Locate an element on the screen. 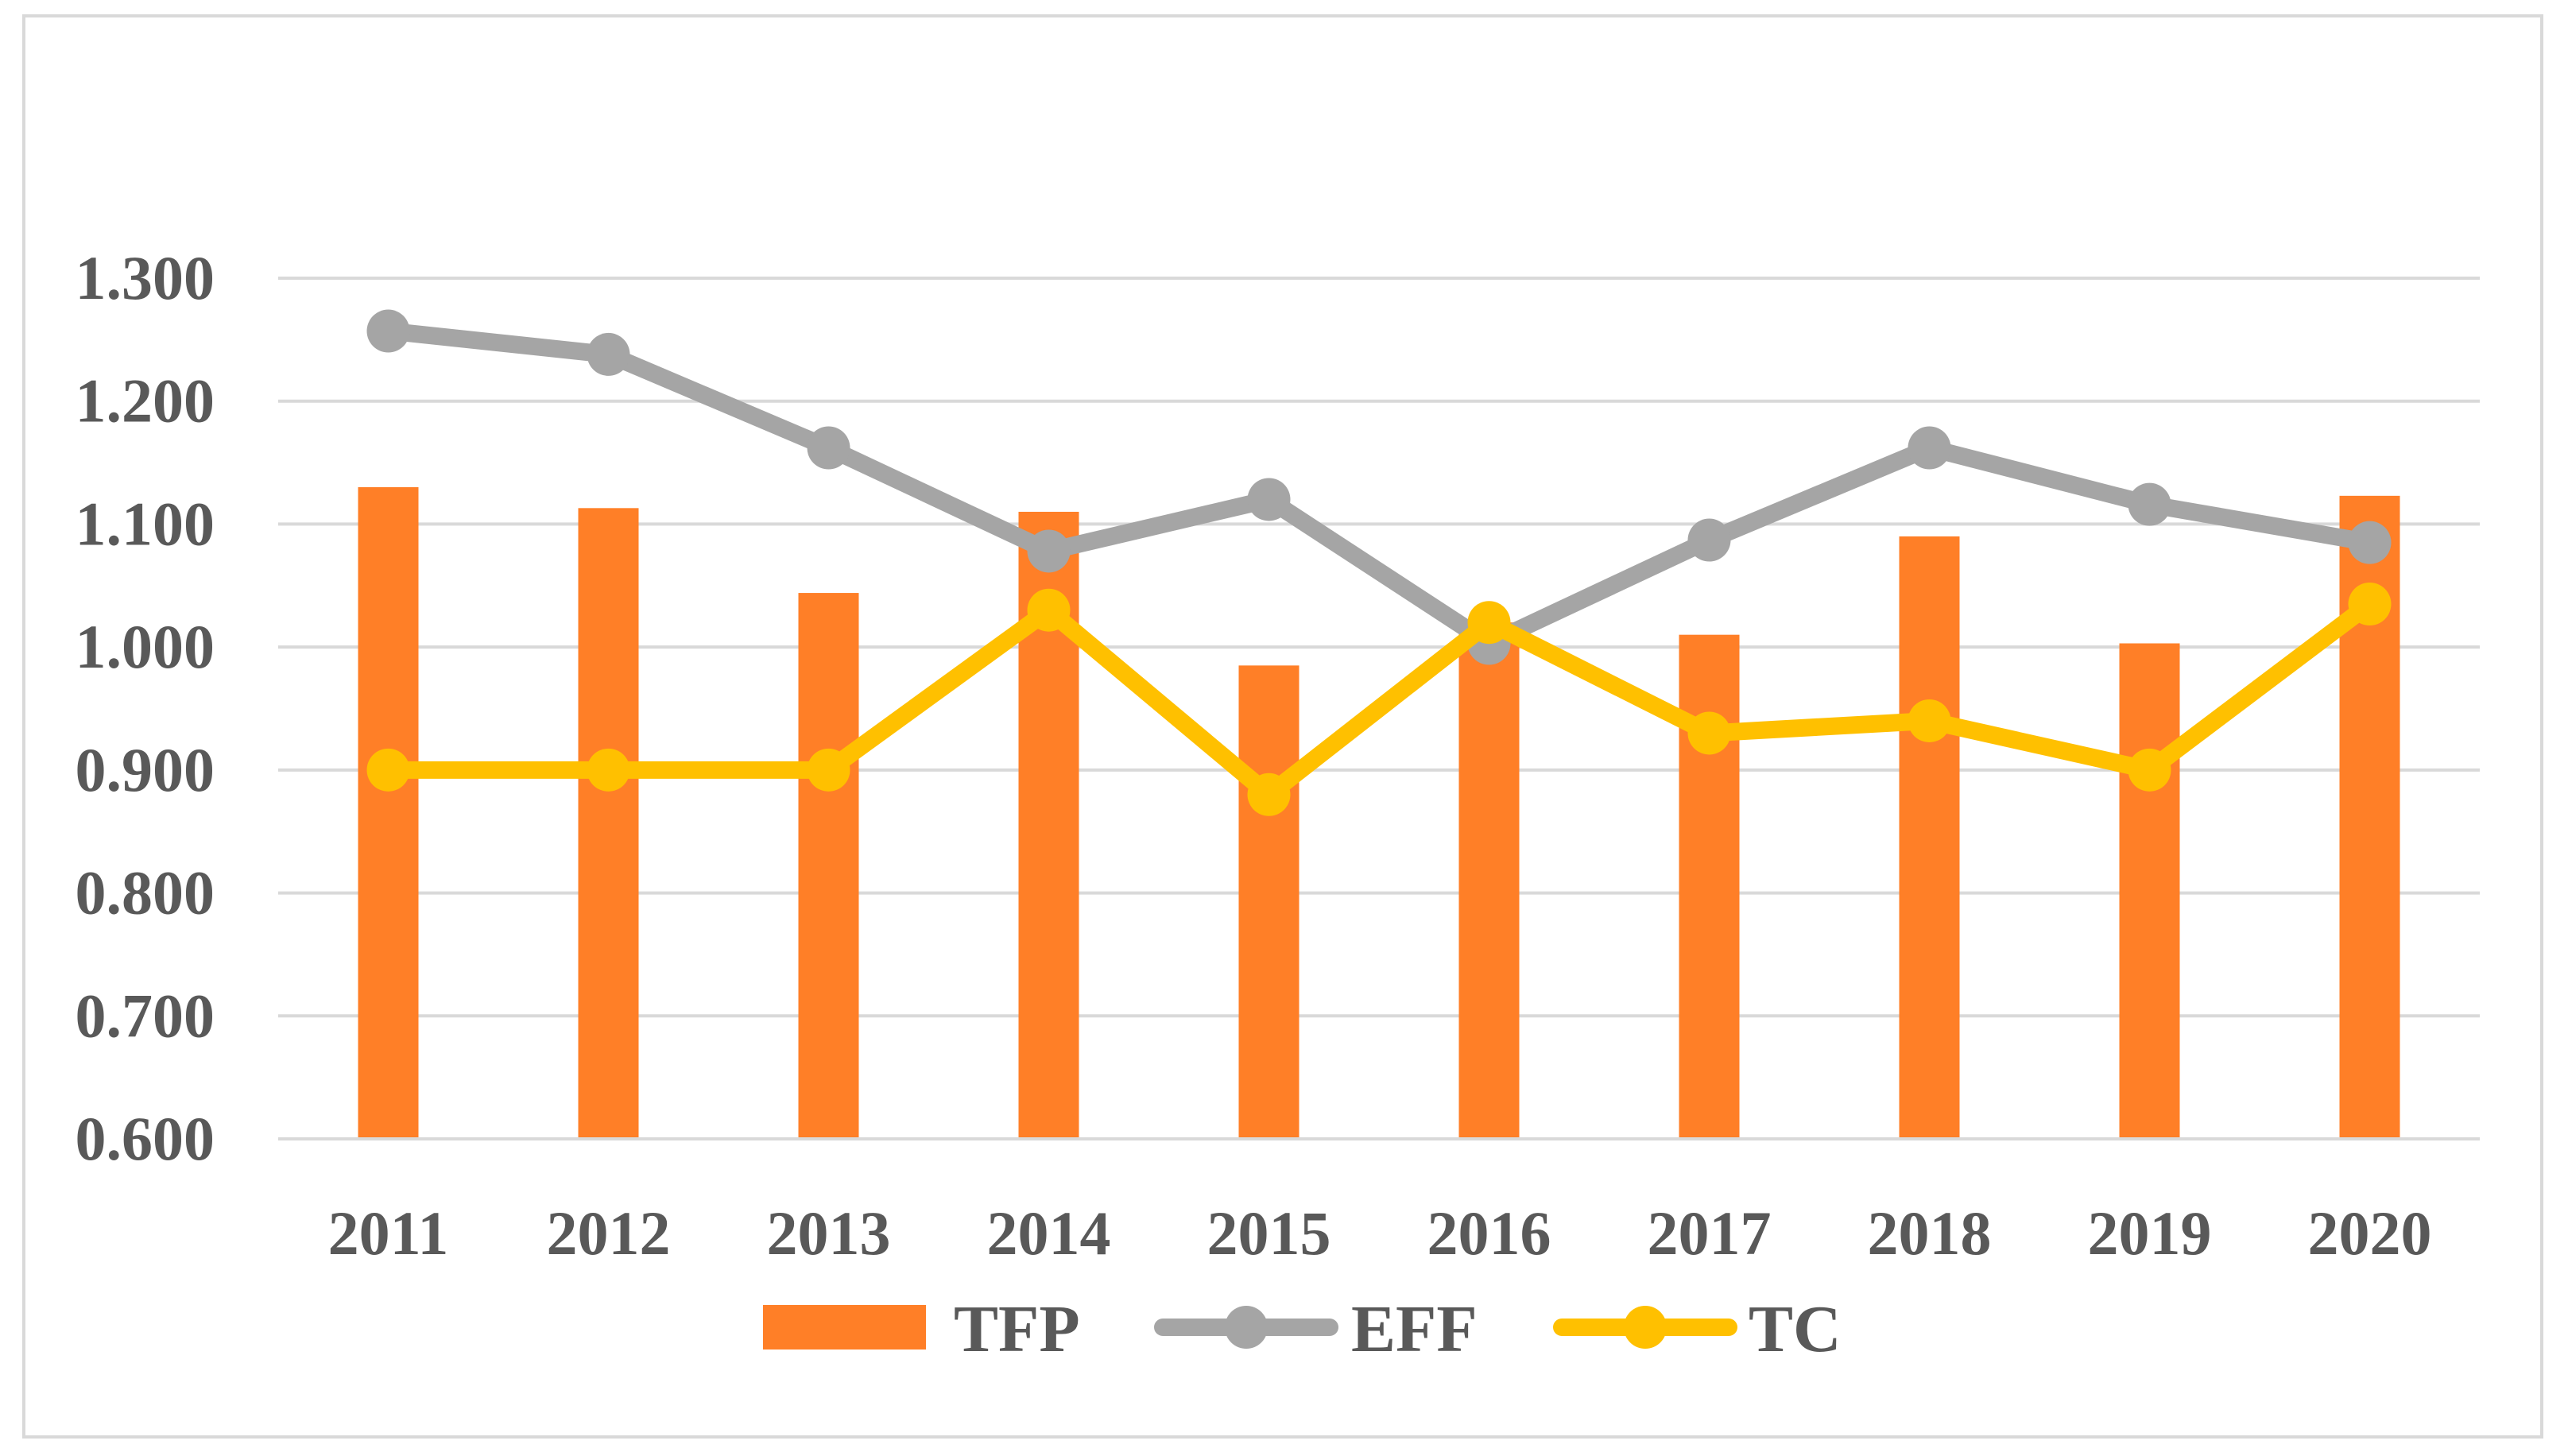 This screenshot has height=1456, width=2568. bar-tfp-2012 is located at coordinates (608, 823).